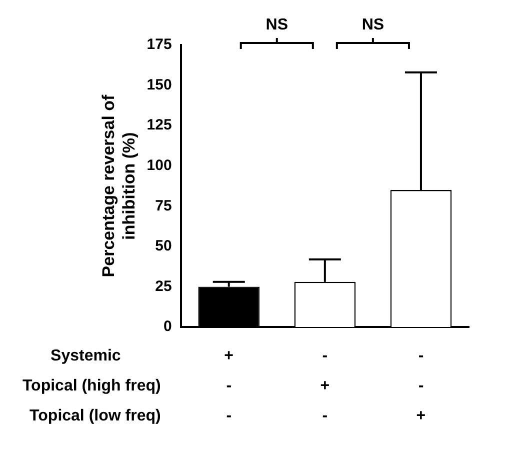  What do you see at coordinates (163, 246) in the screenshot?
I see `y-tick-label: 50` at bounding box center [163, 246].